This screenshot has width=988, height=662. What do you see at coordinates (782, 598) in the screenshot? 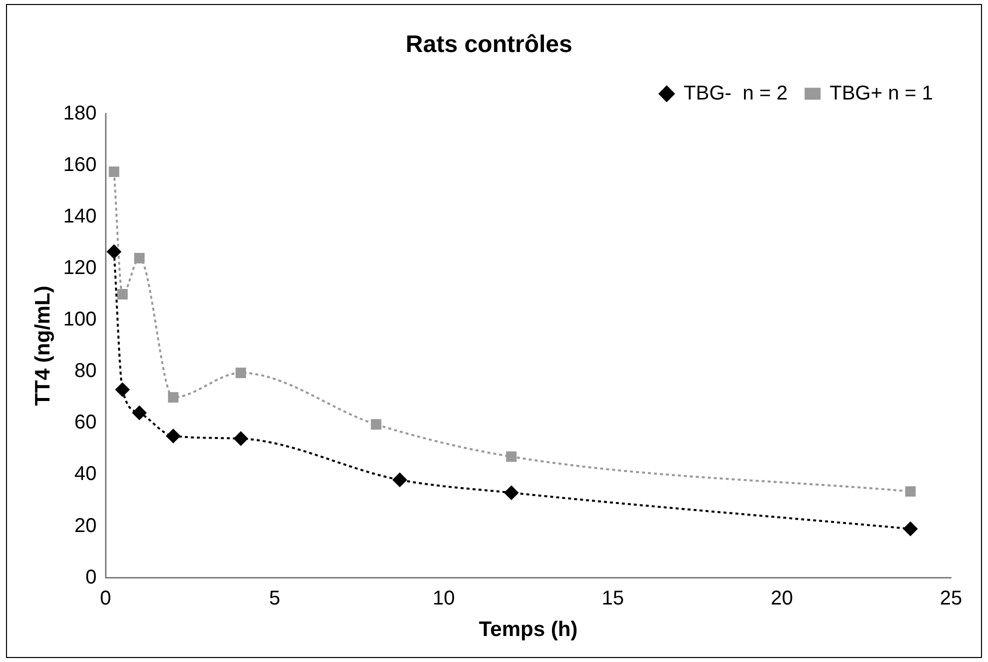
I see `x-tick-label: 20` at bounding box center [782, 598].